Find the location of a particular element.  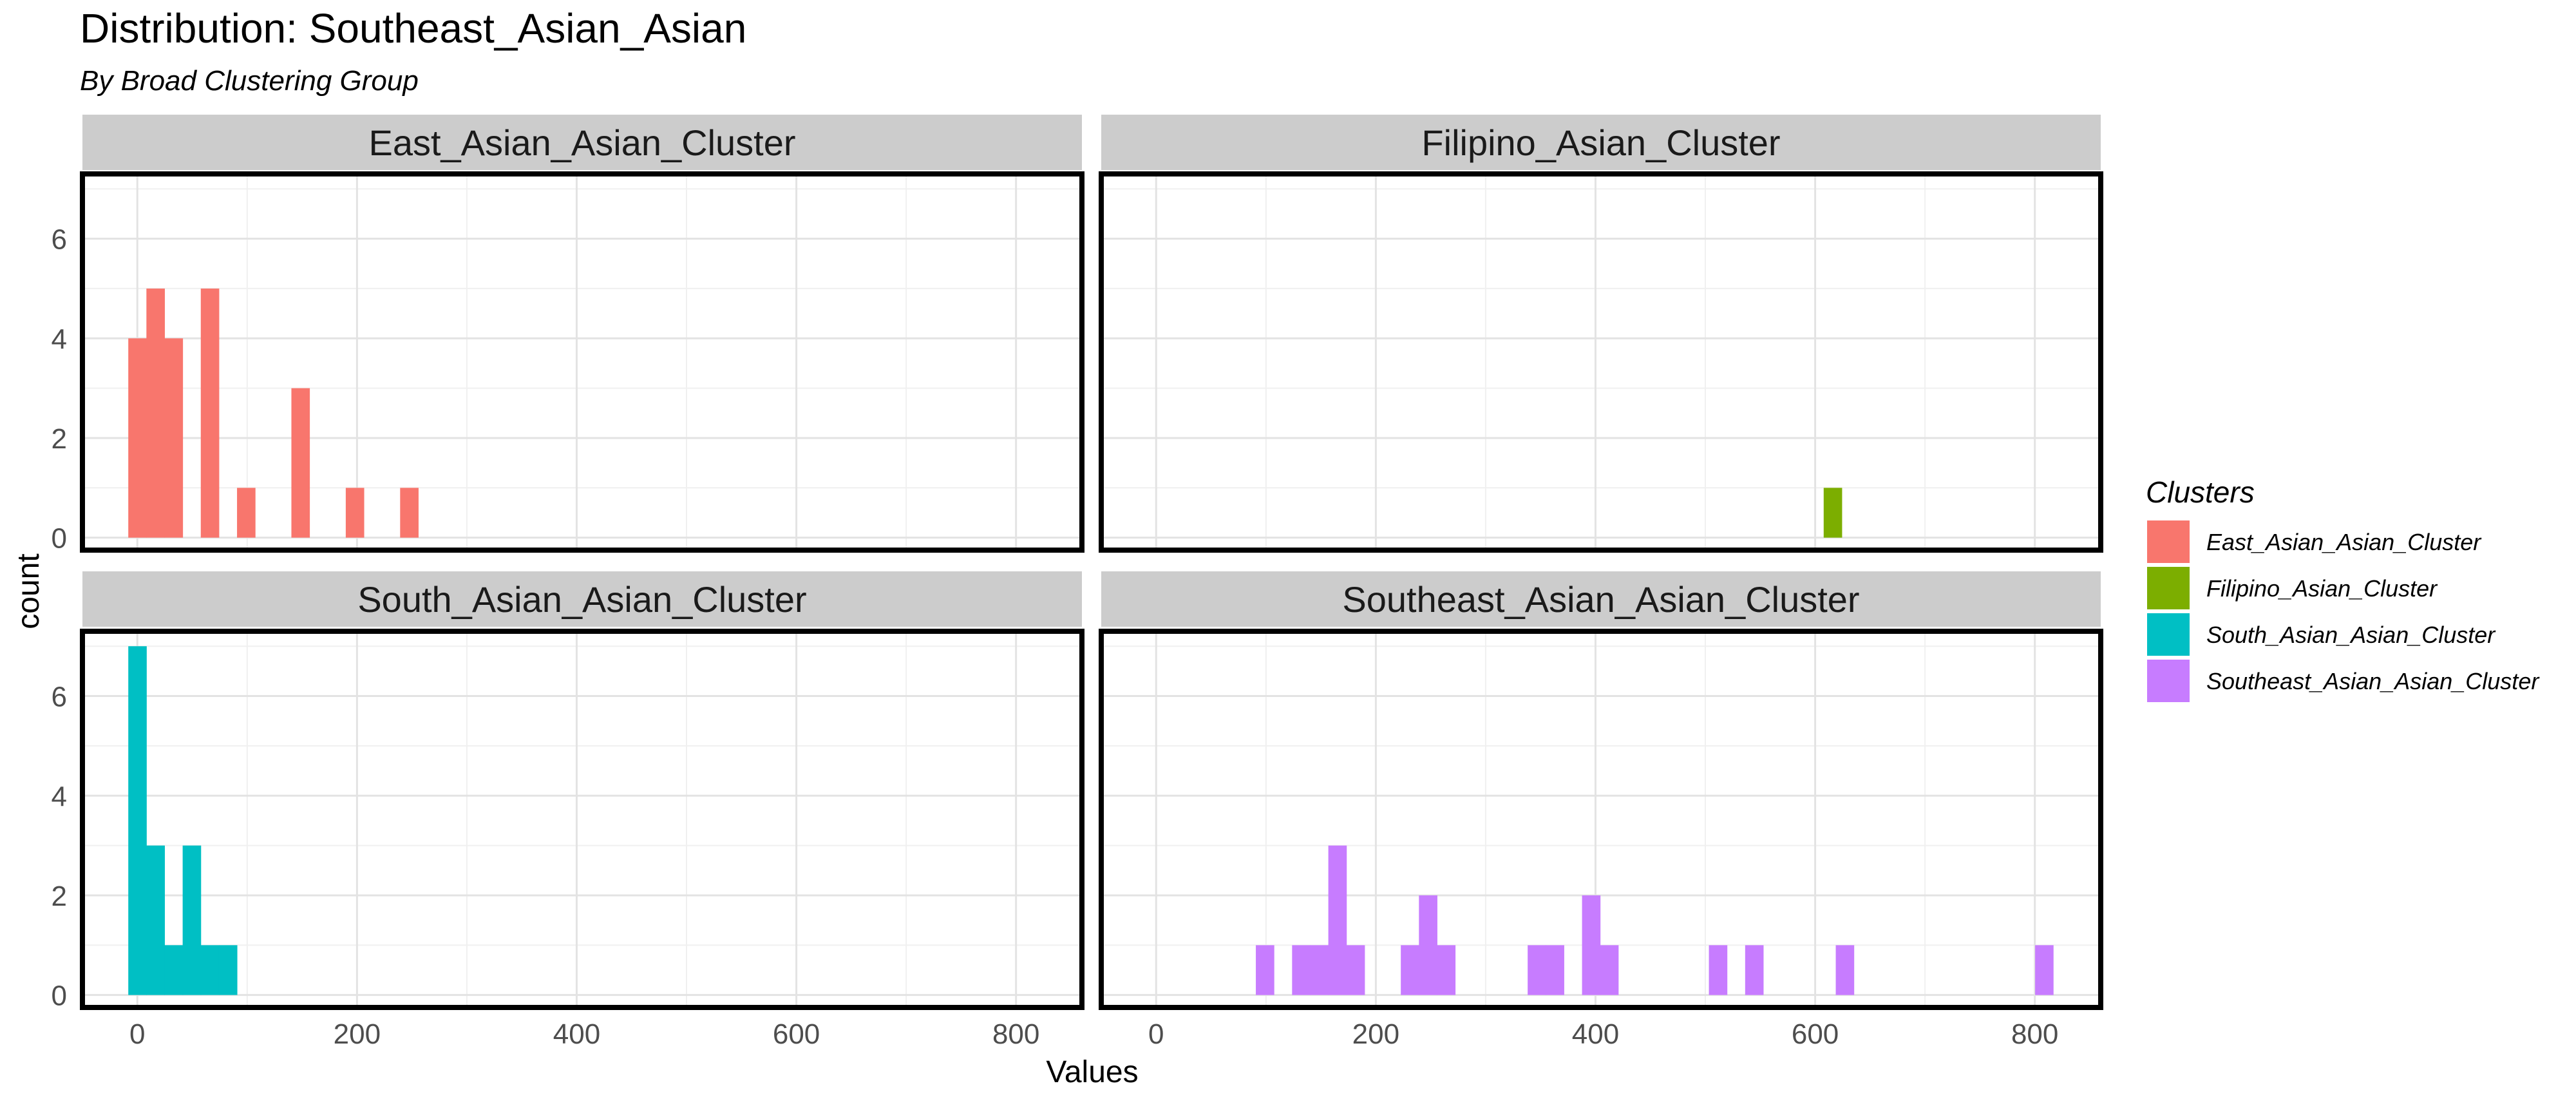

legend-entry-label: Southeast_Asian_Asian_Cluster is located at coordinates (2373, 681).